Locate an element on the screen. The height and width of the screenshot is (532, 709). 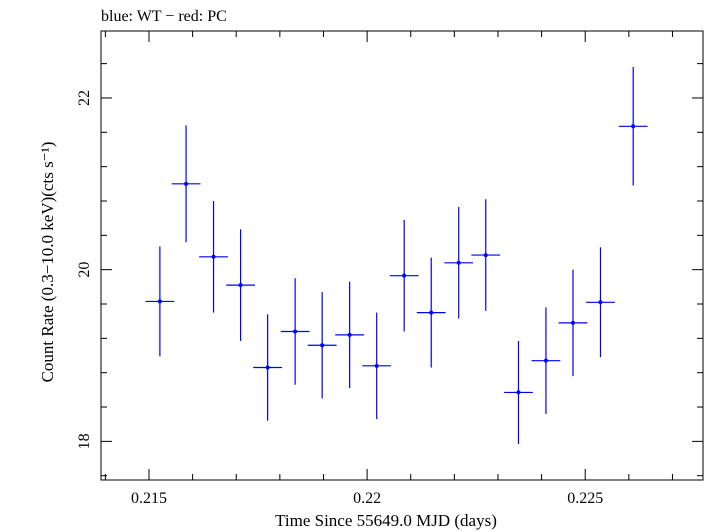
x-axis-label: Time Since 55649.0 MJD (days) is located at coordinates (386, 520).